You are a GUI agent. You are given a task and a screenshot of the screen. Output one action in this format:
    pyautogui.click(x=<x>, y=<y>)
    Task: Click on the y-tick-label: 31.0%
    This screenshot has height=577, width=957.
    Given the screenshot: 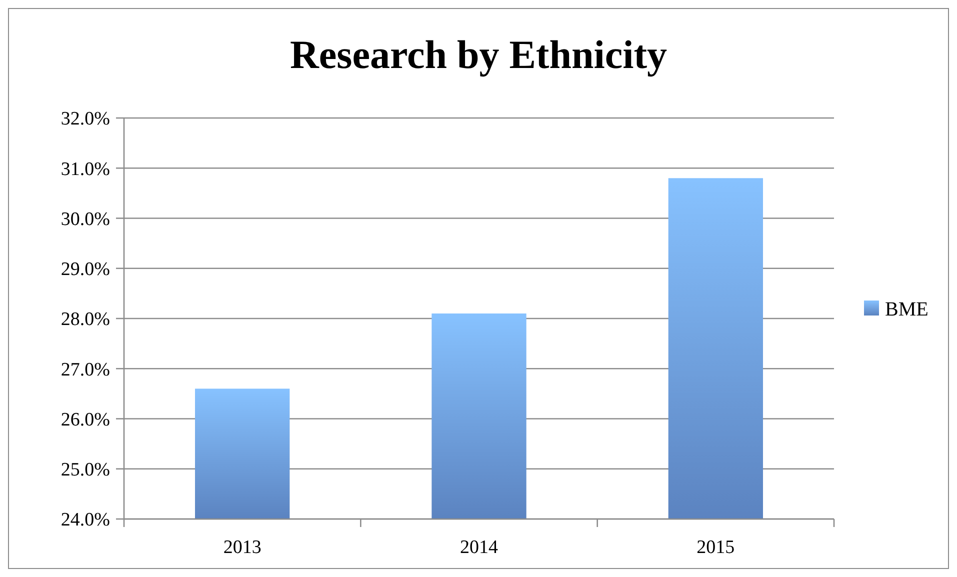 What is the action you would take?
    pyautogui.click(x=85, y=169)
    